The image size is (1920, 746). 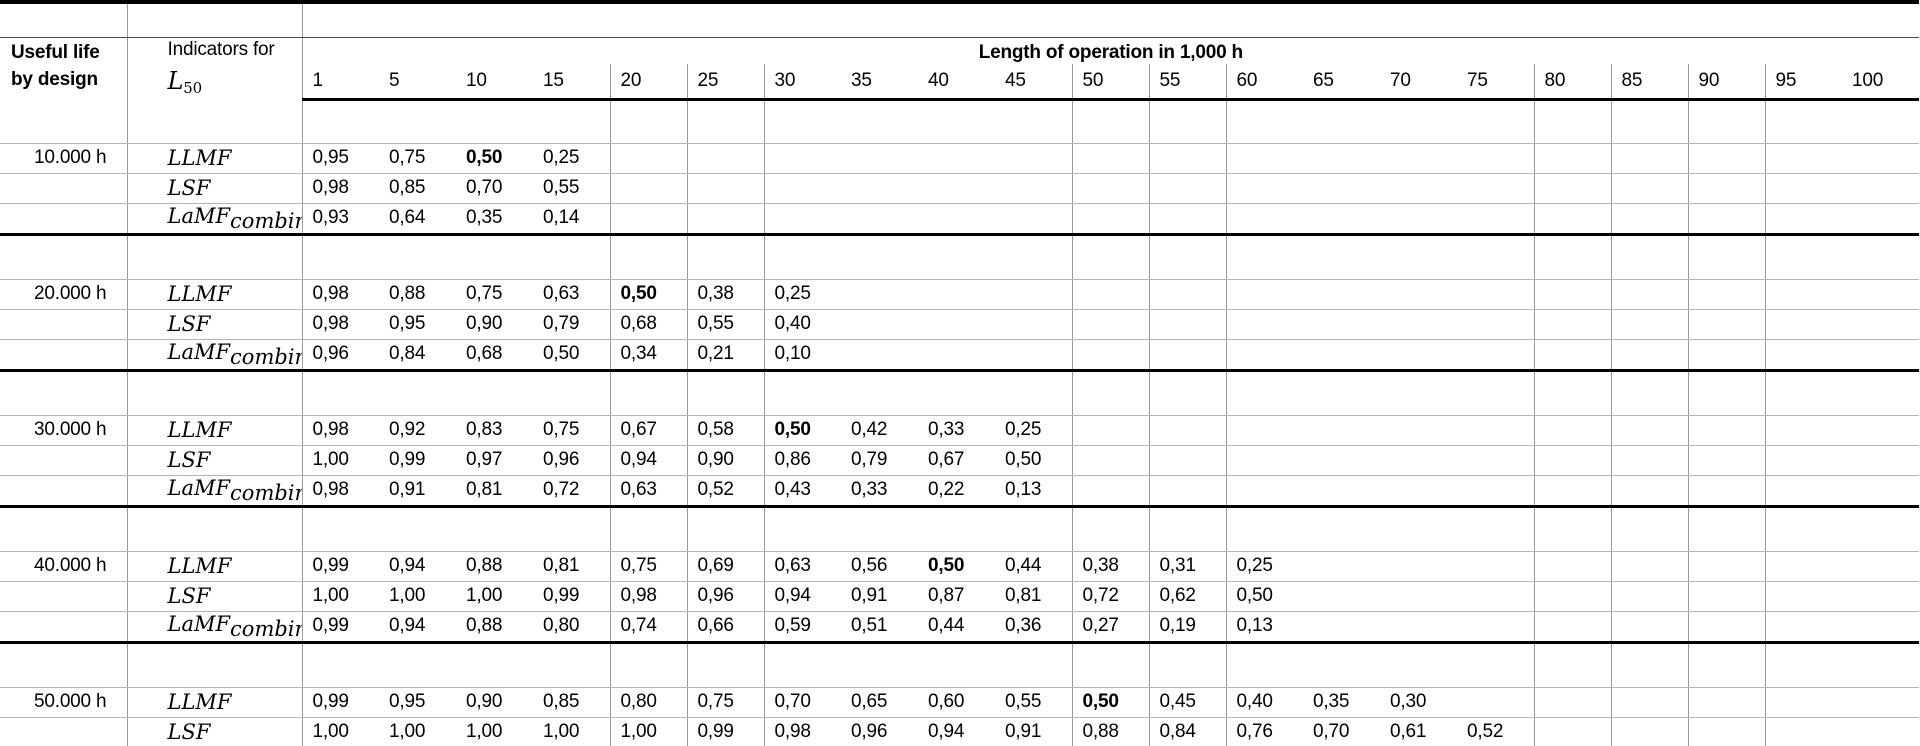 I want to click on value-cell: 0,31, so click(x=1187, y=566).